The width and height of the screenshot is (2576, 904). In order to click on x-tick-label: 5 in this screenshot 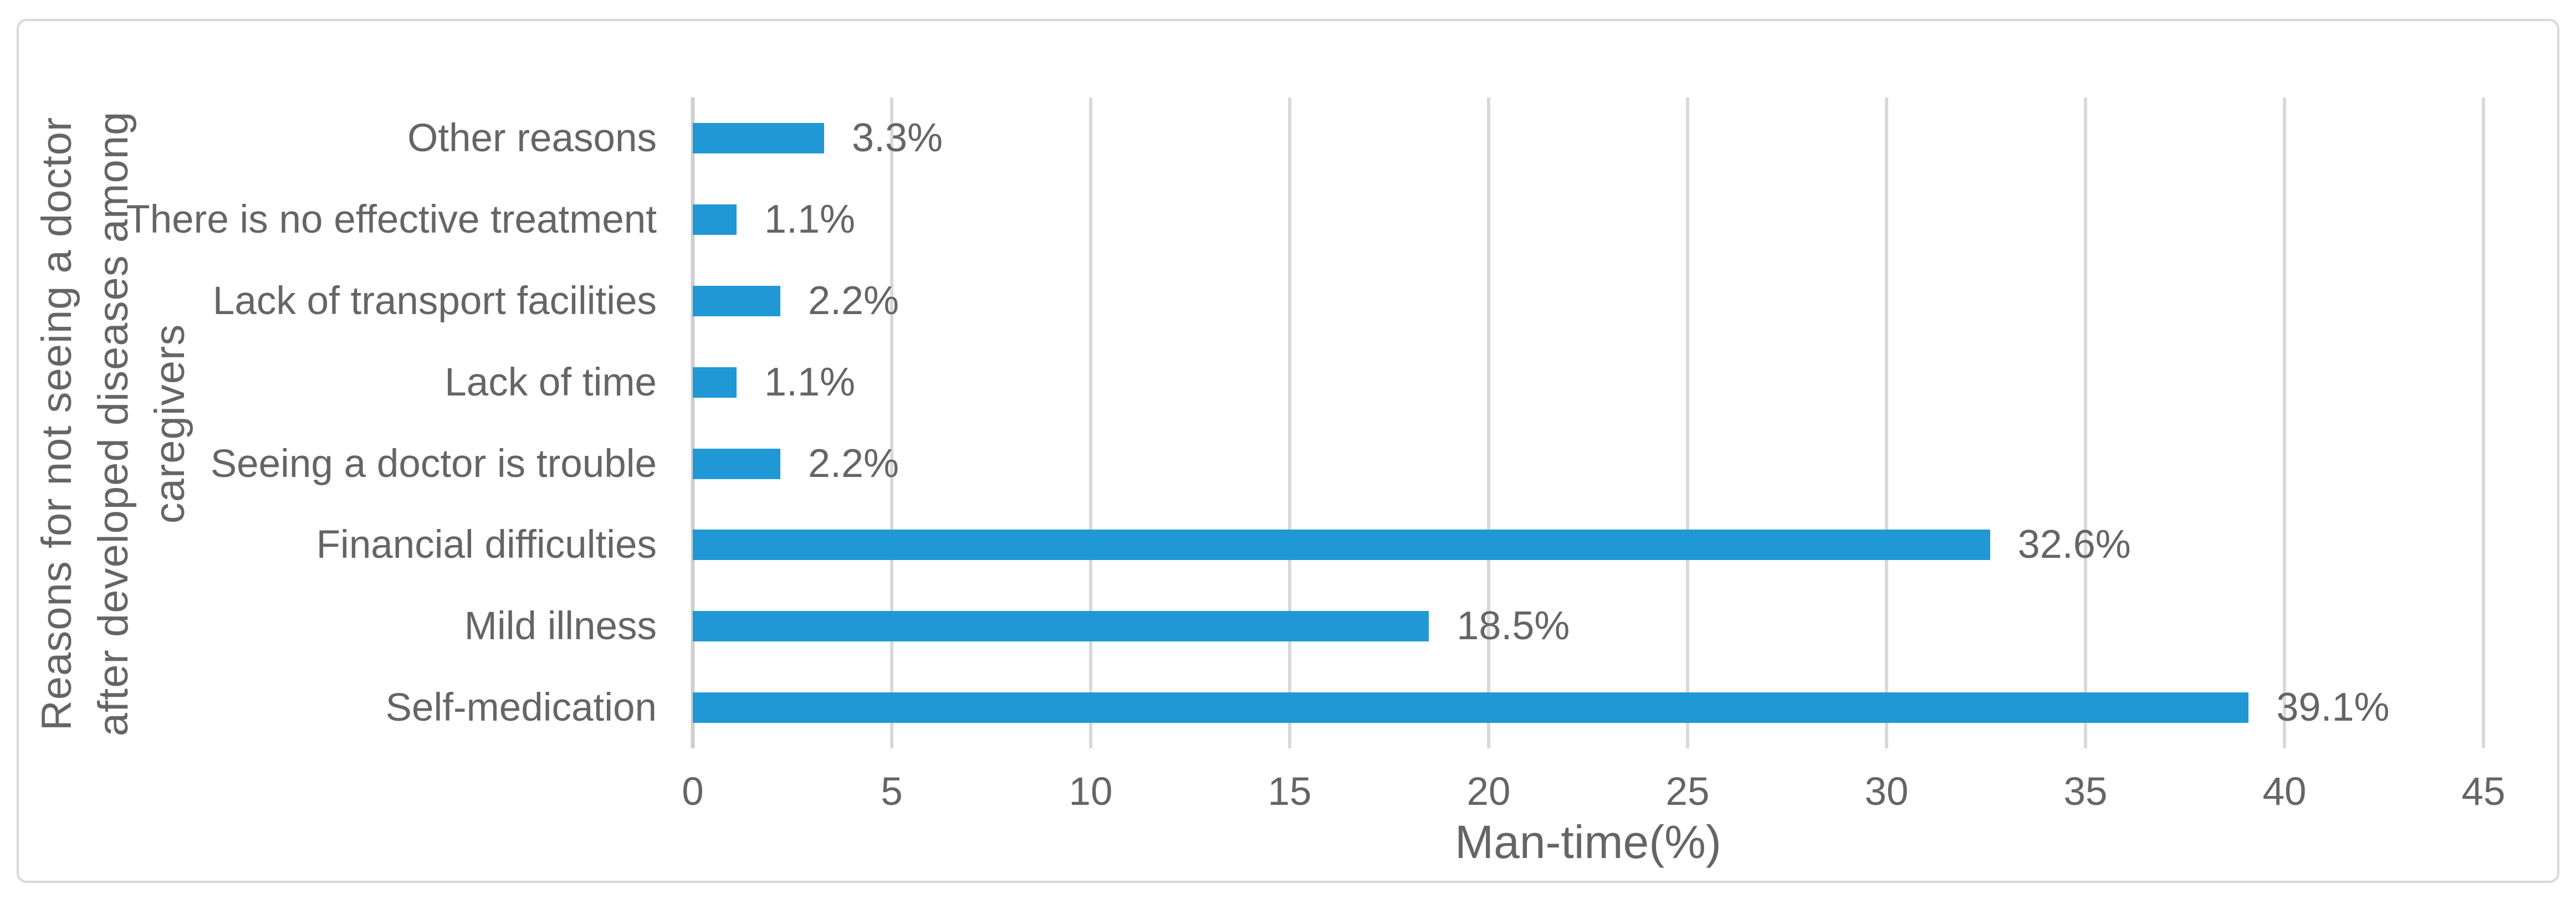, I will do `click(892, 792)`.